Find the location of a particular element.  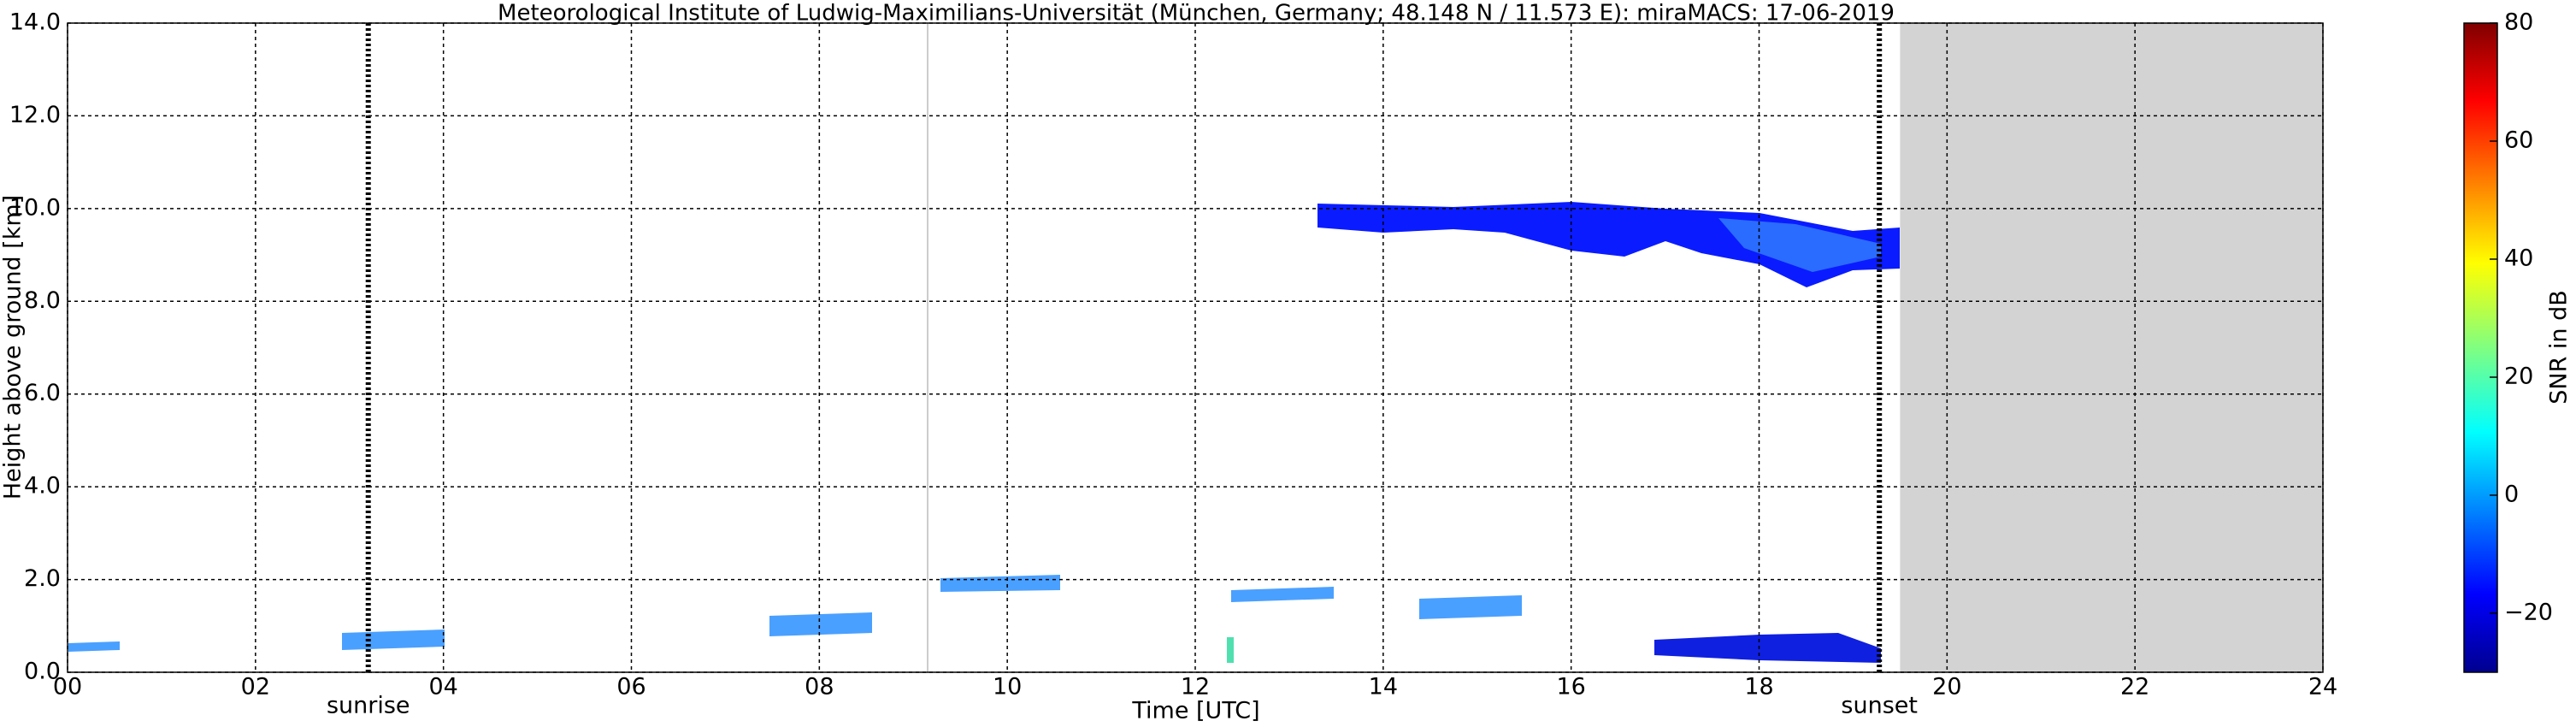

colorbar is located at coordinates (2480, 347).